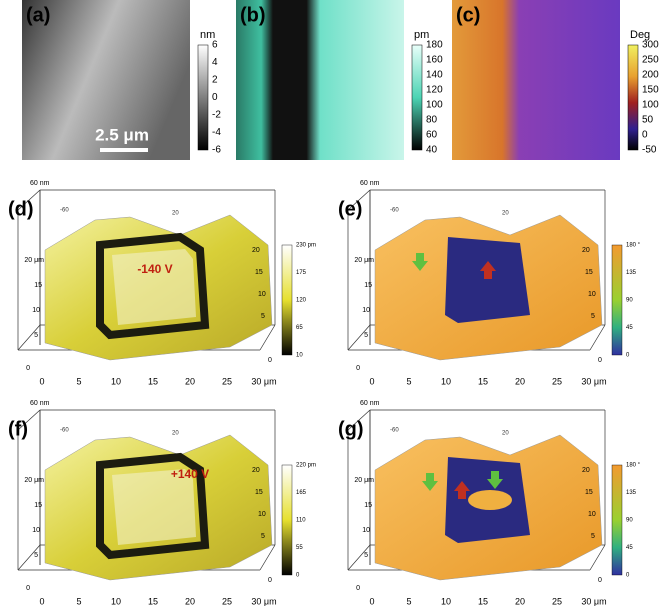  What do you see at coordinates (557, 601) in the screenshot?
I see `x-tick-label: 25` at bounding box center [557, 601].